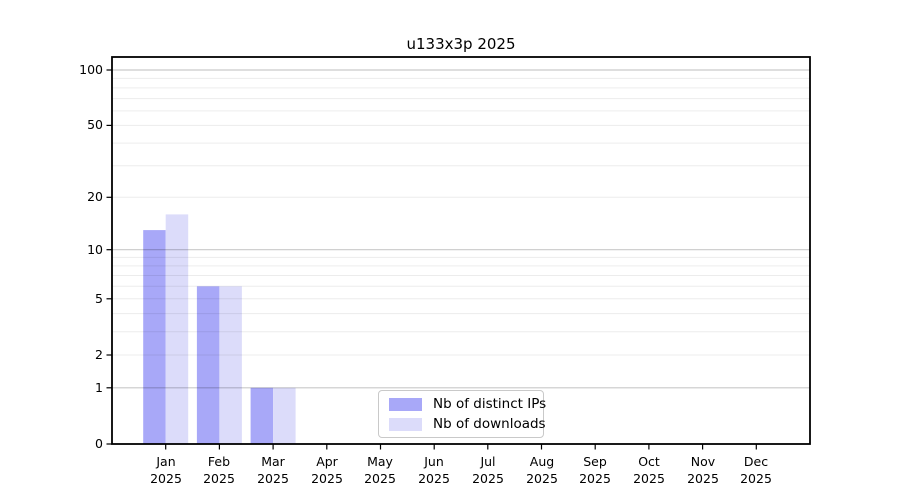 Image resolution: width=900 pixels, height=500 pixels. Describe the element at coordinates (405, 404) in the screenshot. I see `legend-swatch-distinct-ips` at that location.